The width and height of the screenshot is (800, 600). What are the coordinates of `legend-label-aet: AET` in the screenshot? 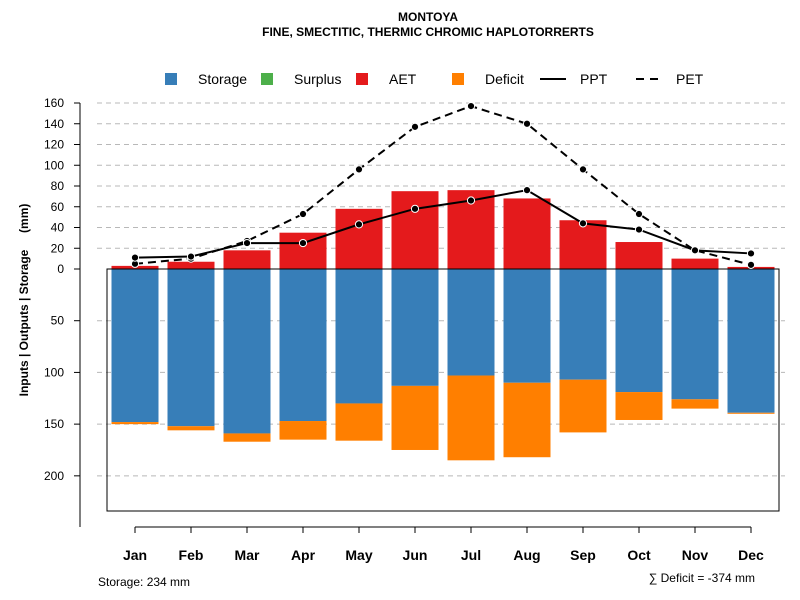 It's located at (403, 79).